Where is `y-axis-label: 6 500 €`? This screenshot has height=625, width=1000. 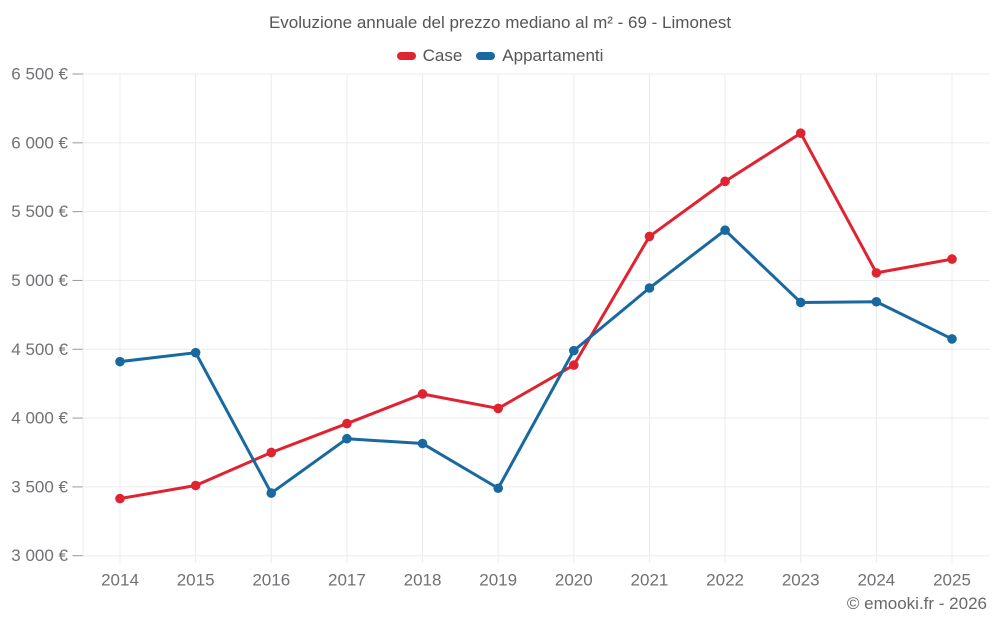 y-axis-label: 6 500 € is located at coordinates (39, 74).